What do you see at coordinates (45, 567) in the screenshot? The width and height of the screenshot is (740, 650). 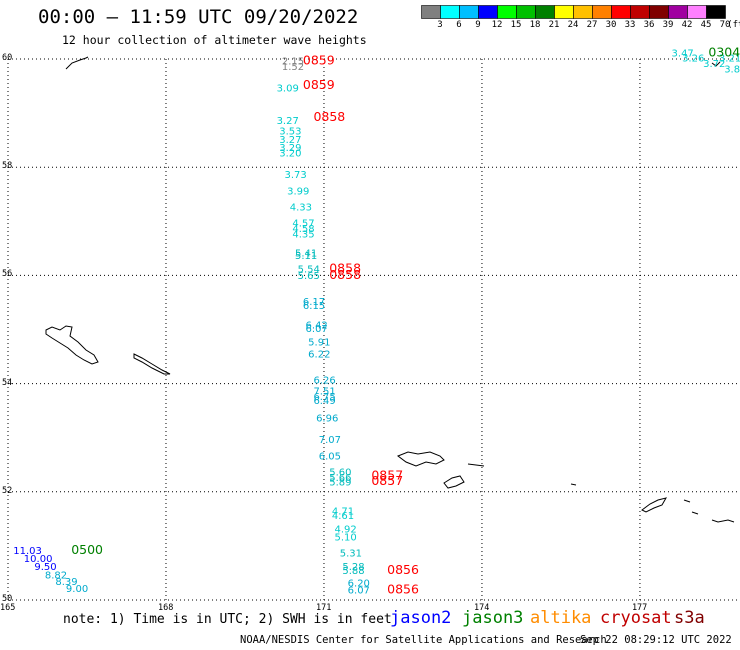 I see `swh-value: 9.50` at bounding box center [45, 567].